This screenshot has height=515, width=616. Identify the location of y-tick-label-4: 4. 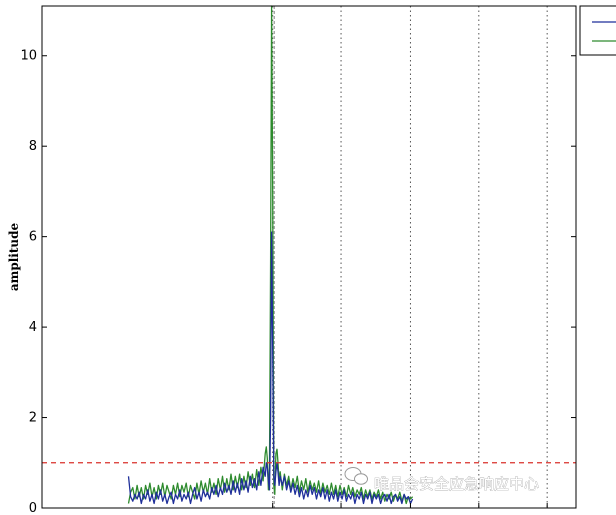
(33, 327).